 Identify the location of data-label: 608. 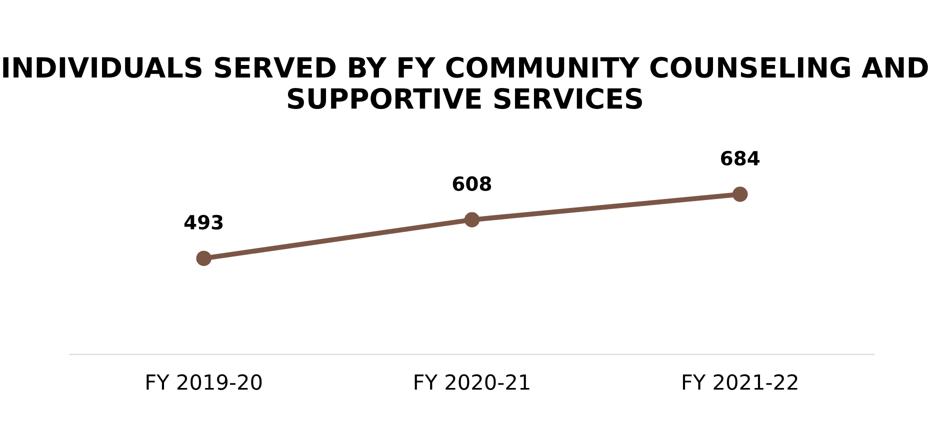
(472, 184).